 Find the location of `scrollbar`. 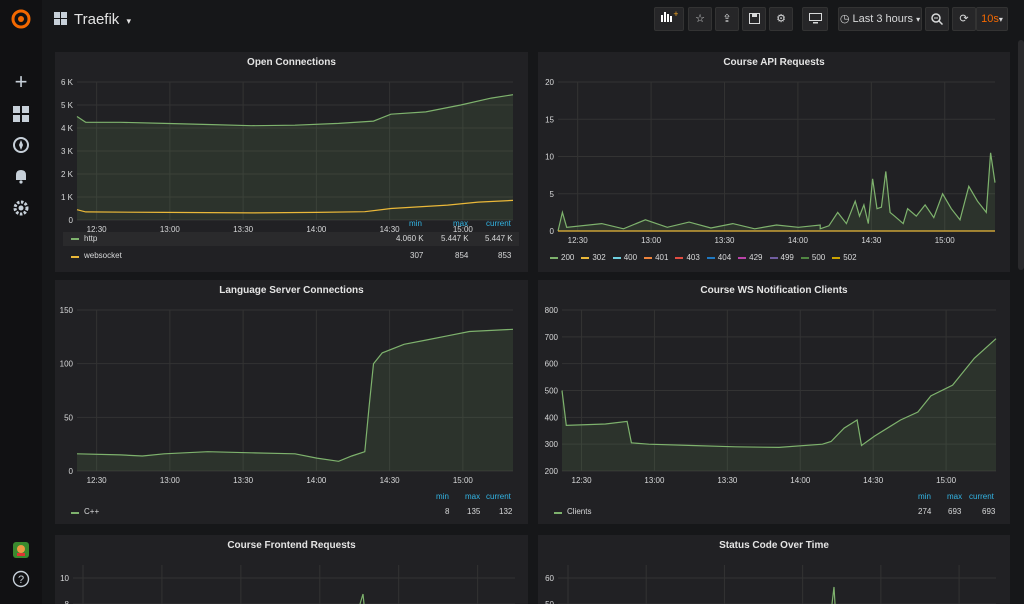

scrollbar is located at coordinates (1021, 155).